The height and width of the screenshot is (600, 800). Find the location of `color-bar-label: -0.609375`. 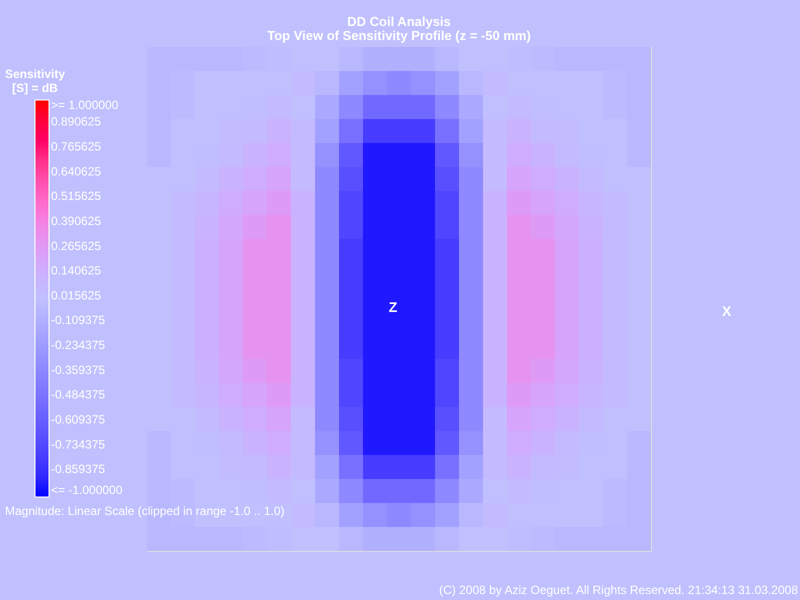

color-bar-label: -0.609375 is located at coordinates (78, 419).